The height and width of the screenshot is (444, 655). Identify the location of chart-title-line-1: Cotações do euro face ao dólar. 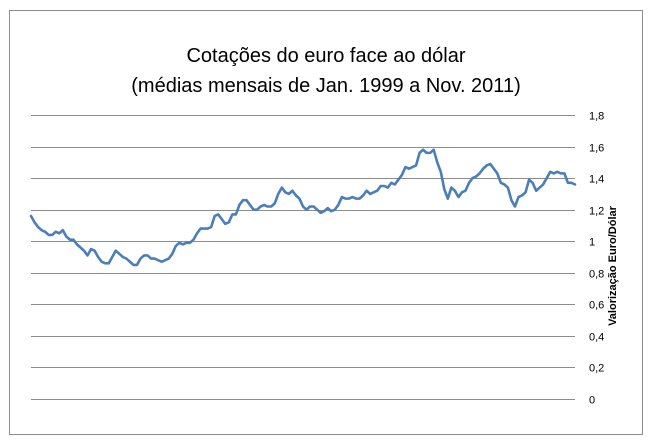
(325, 56).